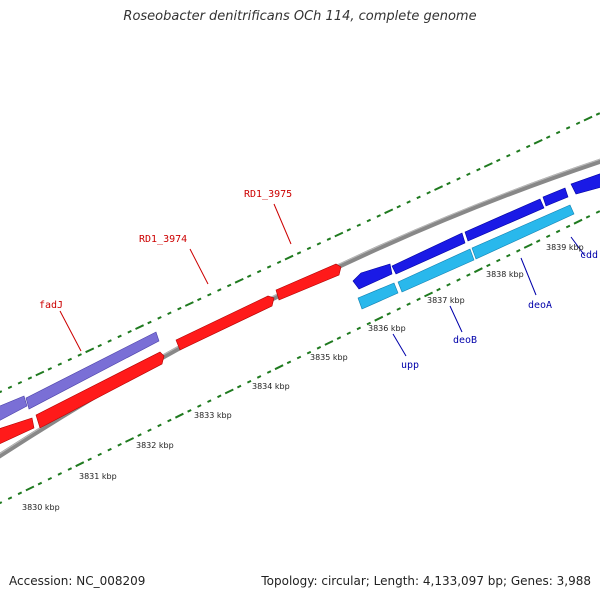 This screenshot has width=600, height=600. Describe the element at coordinates (17, 431) in the screenshot. I see `forward-gene-left-edge` at that location.